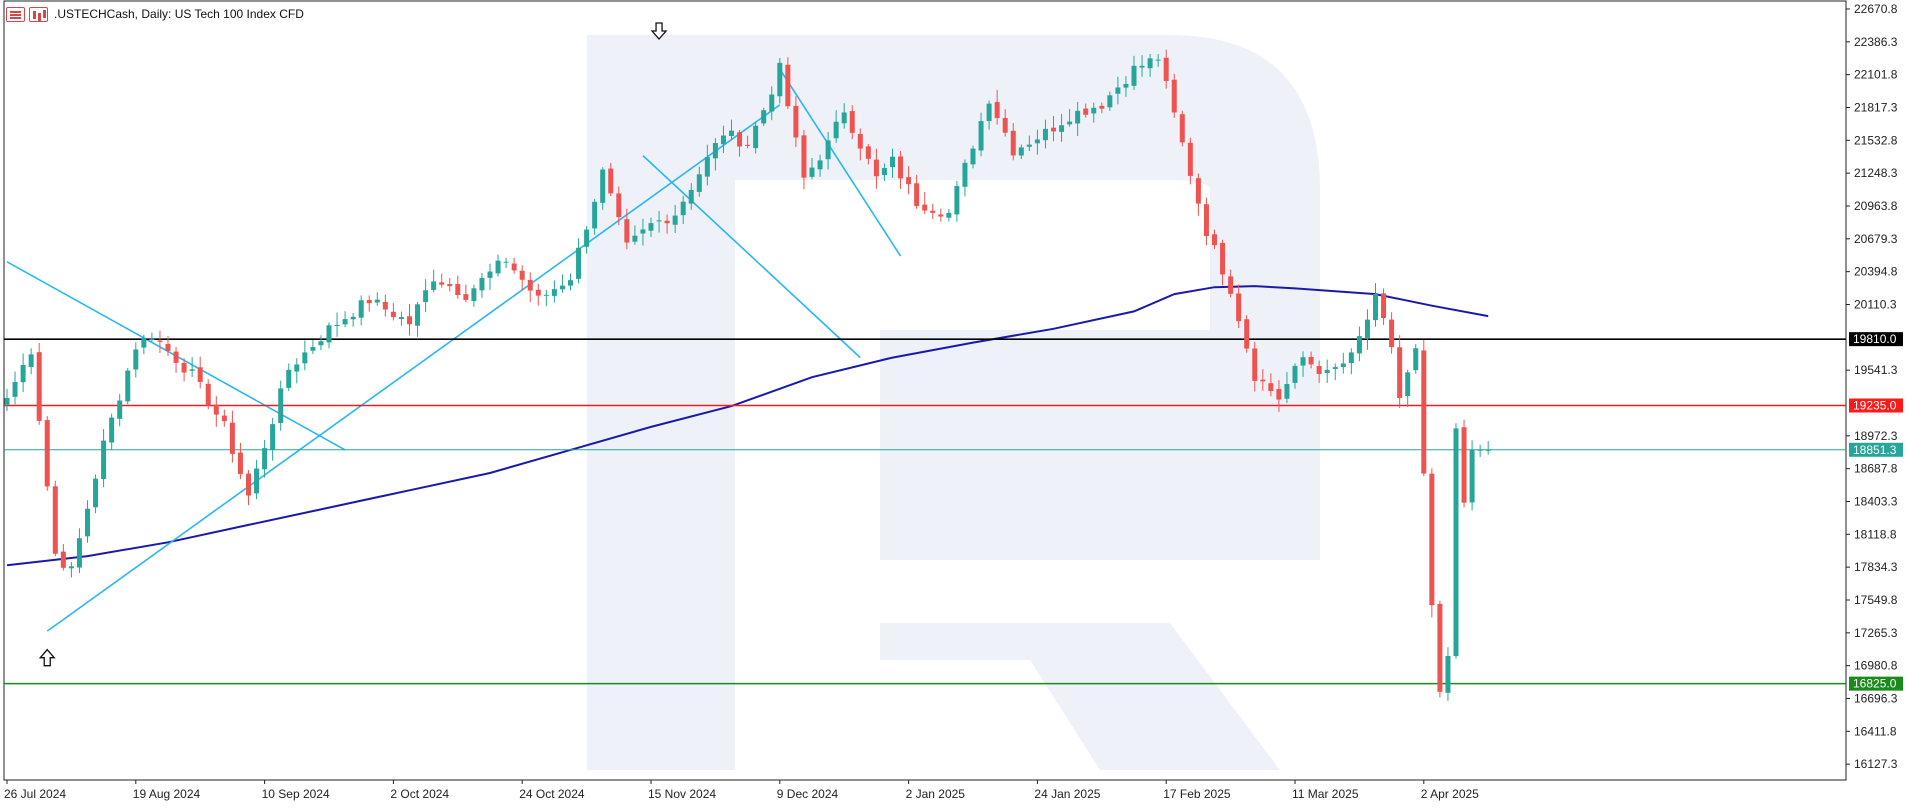 Image resolution: width=1908 pixels, height=812 pixels. What do you see at coordinates (167, 794) in the screenshot?
I see `x-tick-label: 19 Aug 2024` at bounding box center [167, 794].